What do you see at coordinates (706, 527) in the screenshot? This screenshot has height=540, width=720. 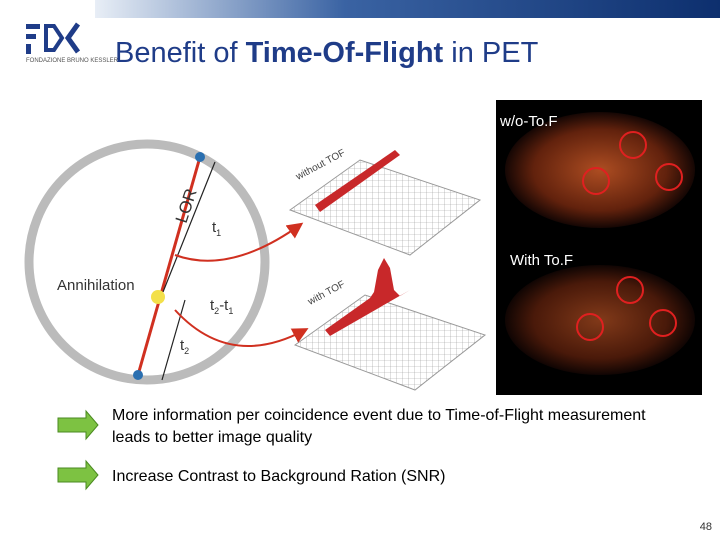 I see `page-number: 48` at bounding box center [706, 527].